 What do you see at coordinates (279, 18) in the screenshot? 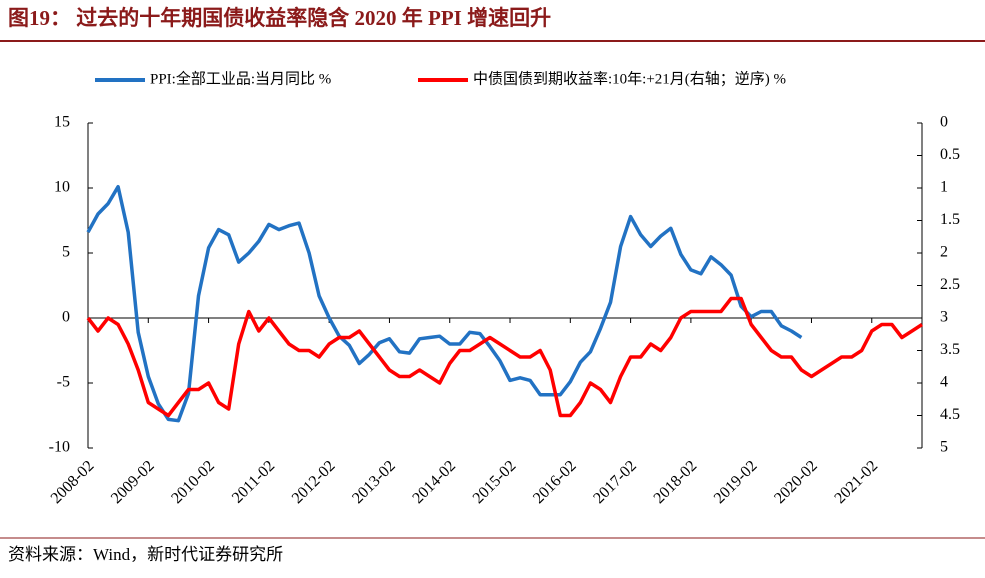
I see `chart-title: 图19： 过去的十年期国债收益率隐含 2020 年 PPI 增速回升` at bounding box center [279, 18].